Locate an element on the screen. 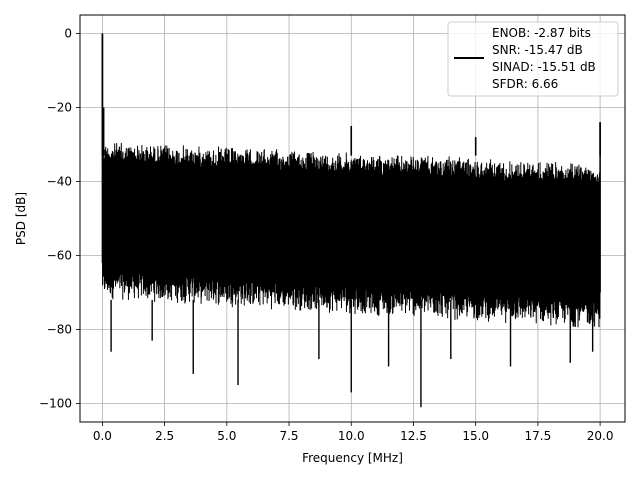 The width and height of the screenshot is (640, 480). x-tick-label: 5.0 is located at coordinates (226, 436).